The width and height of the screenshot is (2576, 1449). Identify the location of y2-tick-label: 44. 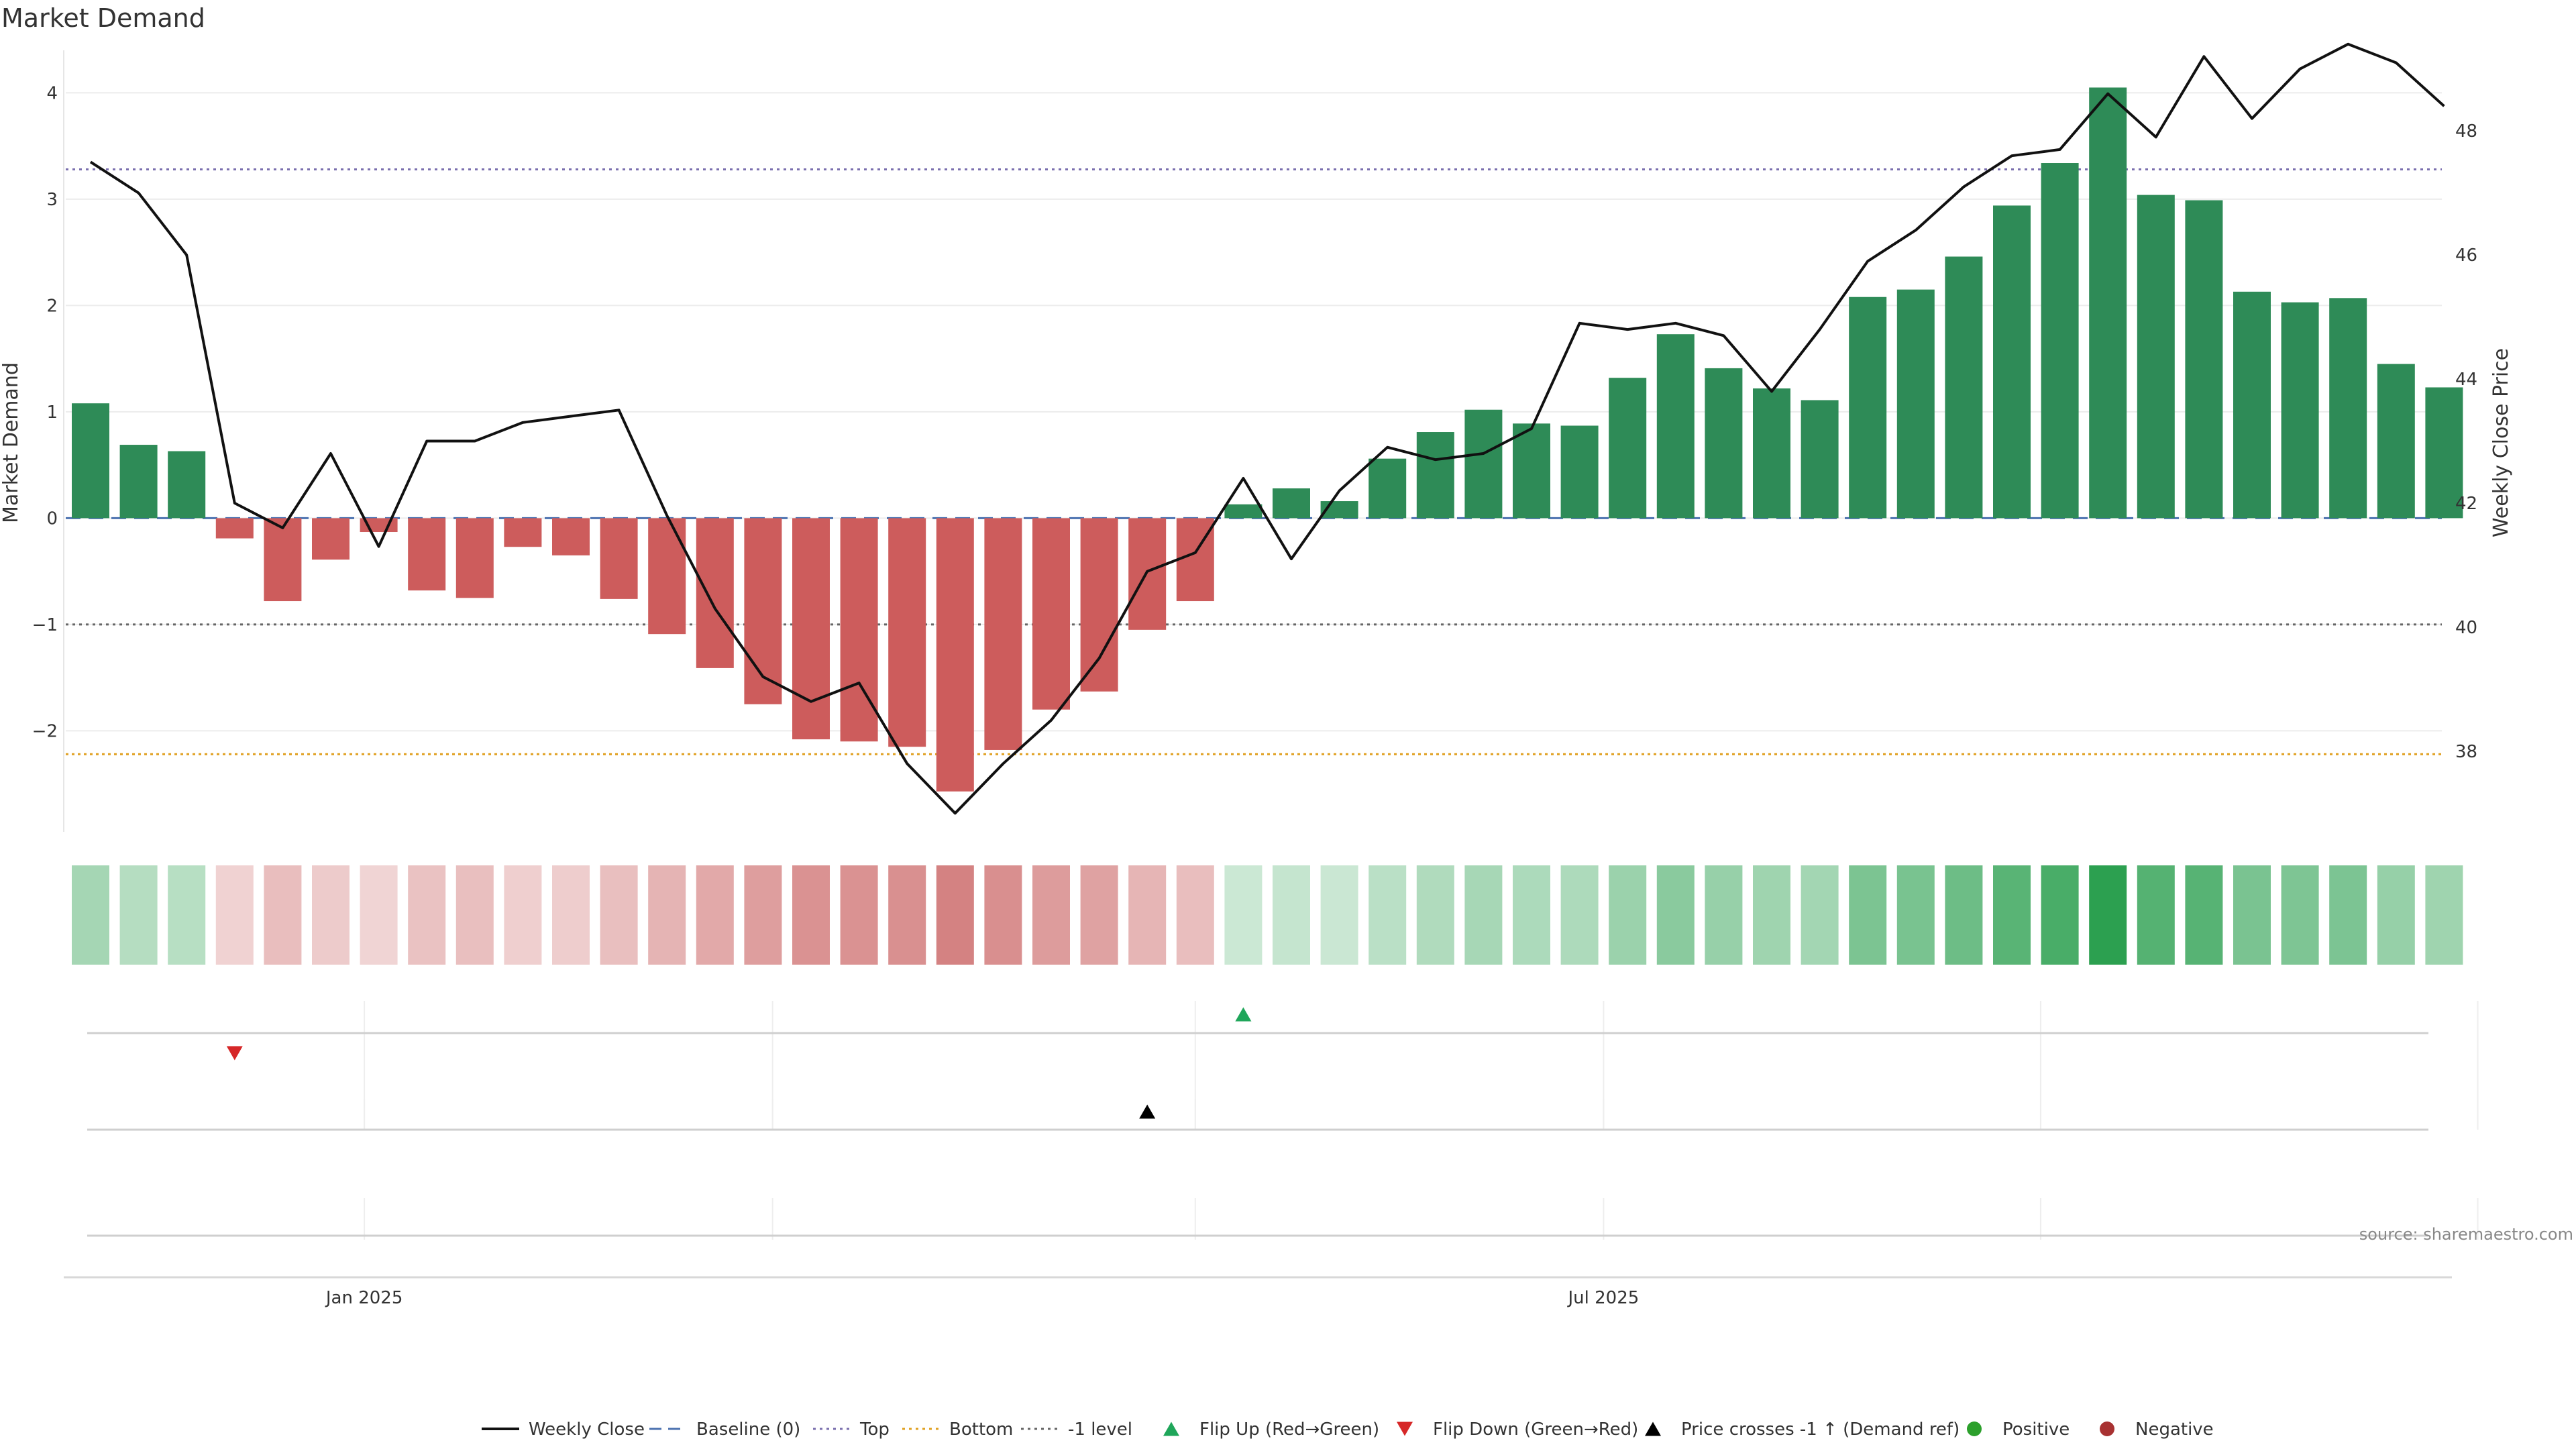
(2466, 380).